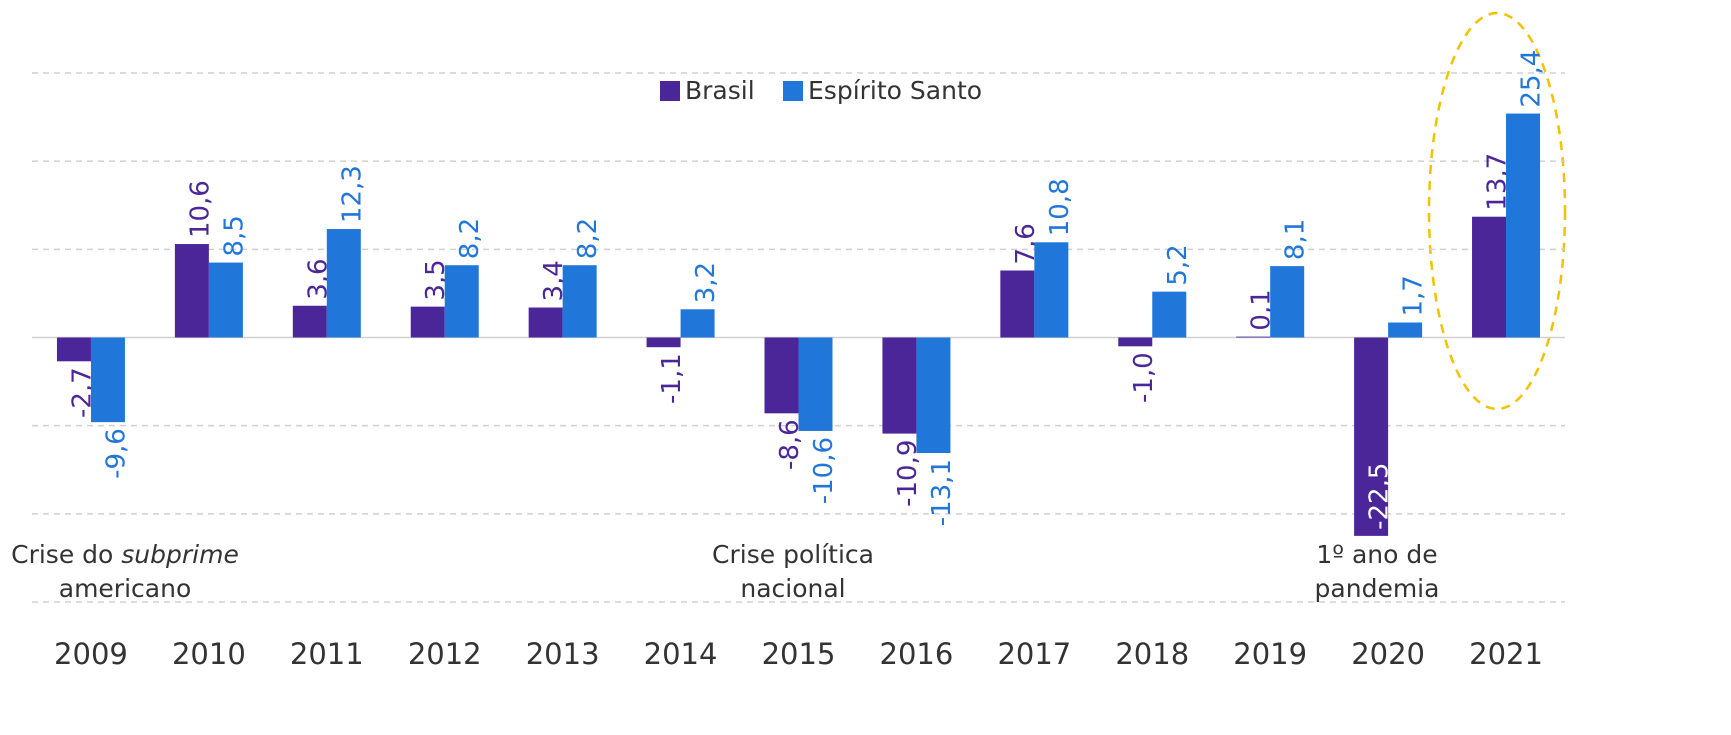  I want to click on value-label: 8,5, so click(234, 235).